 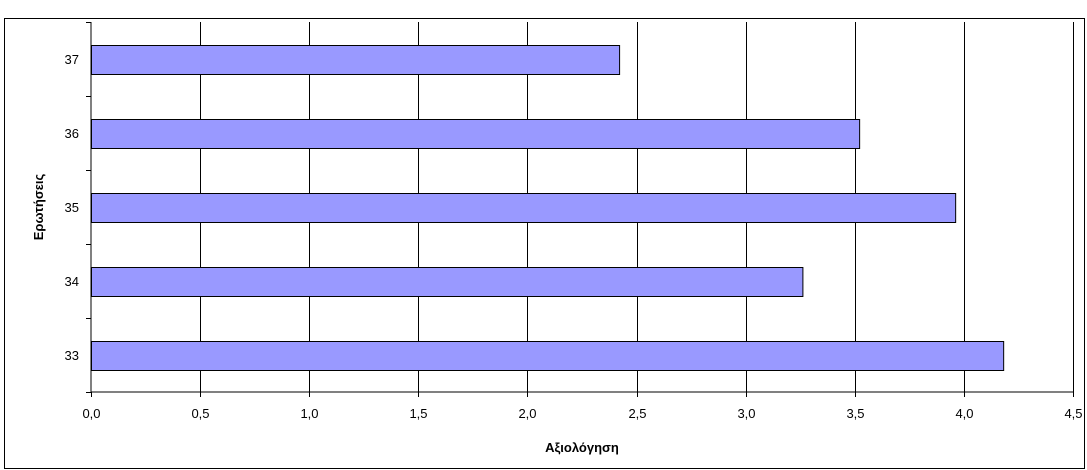 I want to click on x-tick-label: 2,0, so click(x=527, y=413).